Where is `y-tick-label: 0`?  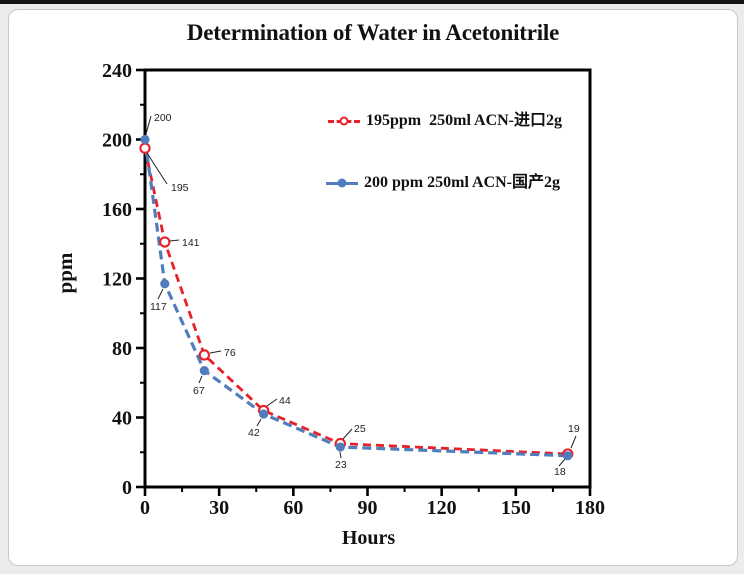
y-tick-label: 0 is located at coordinates (127, 488).